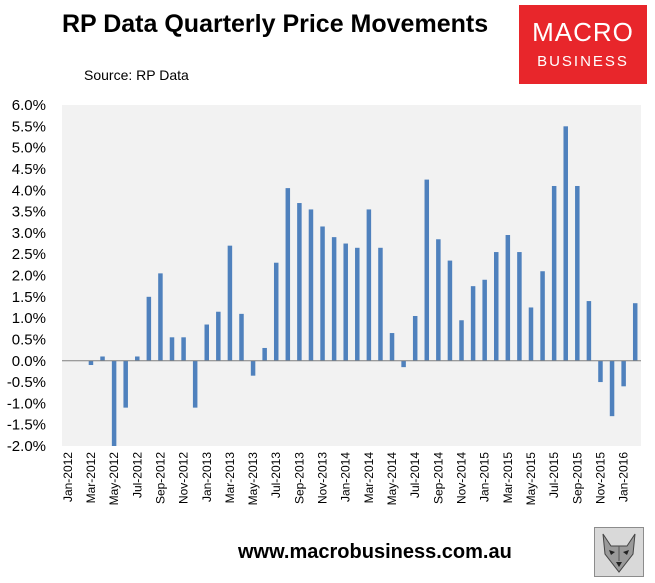  I want to click on bar-Mar-2012, so click(91, 363).